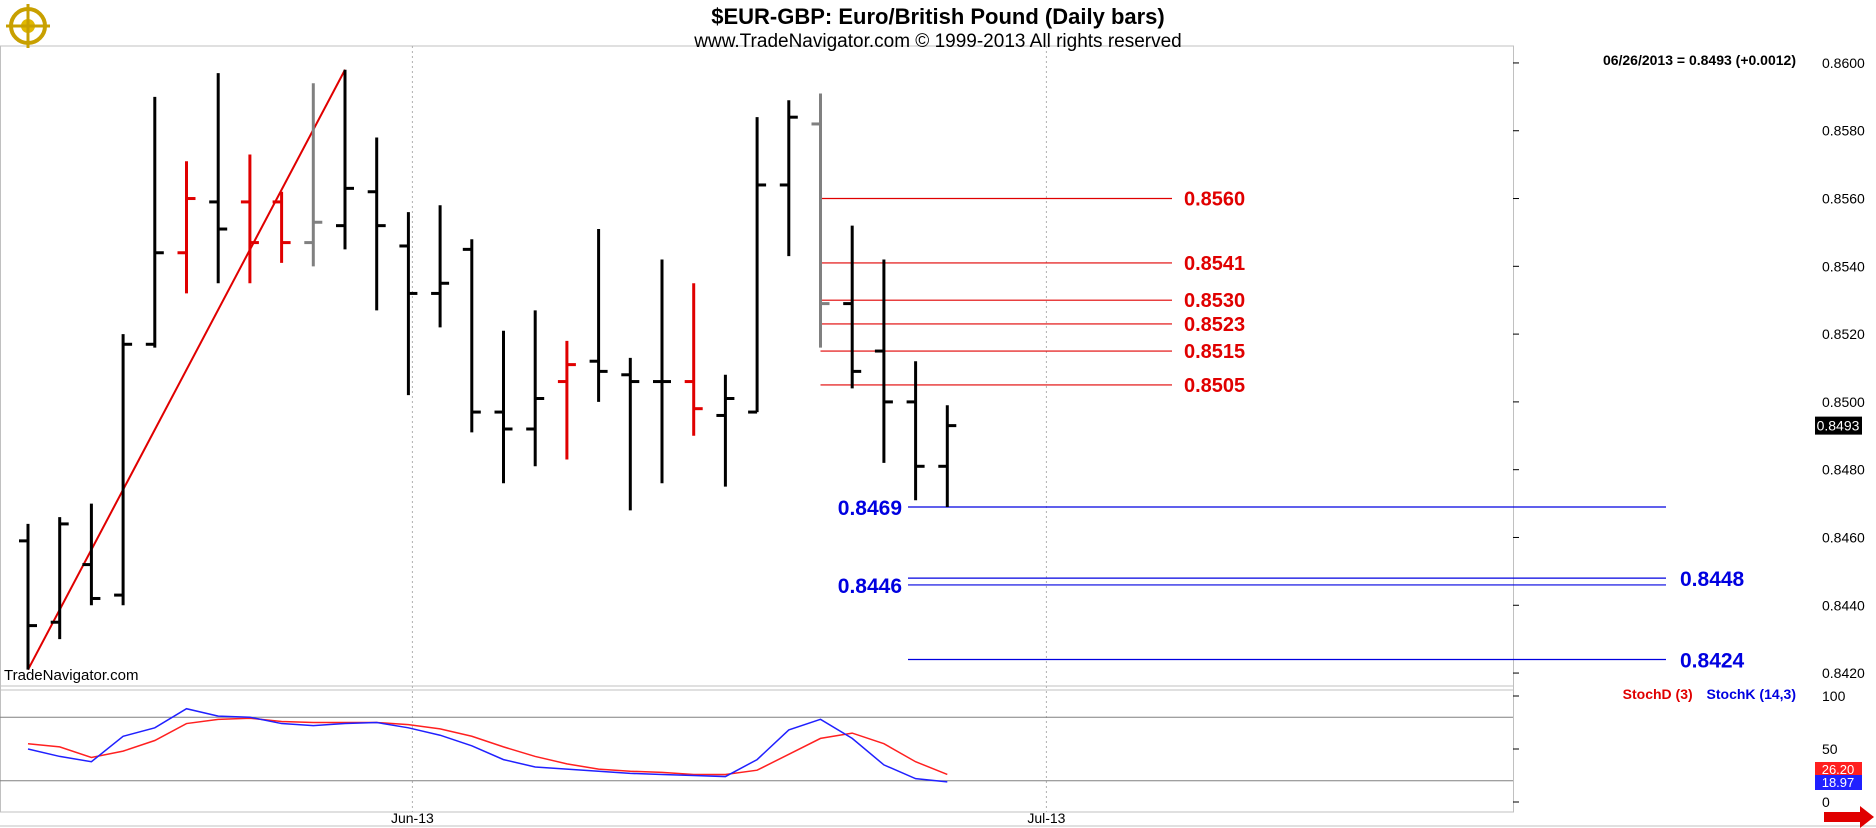  What do you see at coordinates (1657, 694) in the screenshot?
I see `stoch-d-legend: StochD (3)` at bounding box center [1657, 694].